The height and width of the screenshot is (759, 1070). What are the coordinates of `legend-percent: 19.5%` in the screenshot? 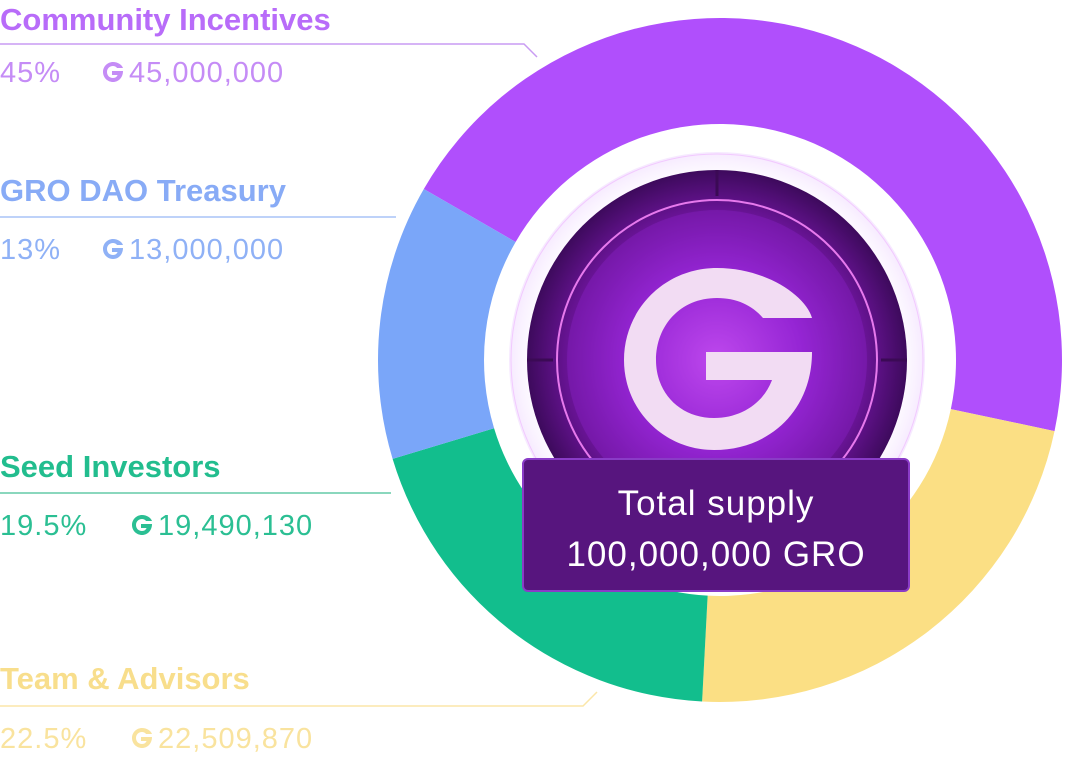 It's located at (44, 526).